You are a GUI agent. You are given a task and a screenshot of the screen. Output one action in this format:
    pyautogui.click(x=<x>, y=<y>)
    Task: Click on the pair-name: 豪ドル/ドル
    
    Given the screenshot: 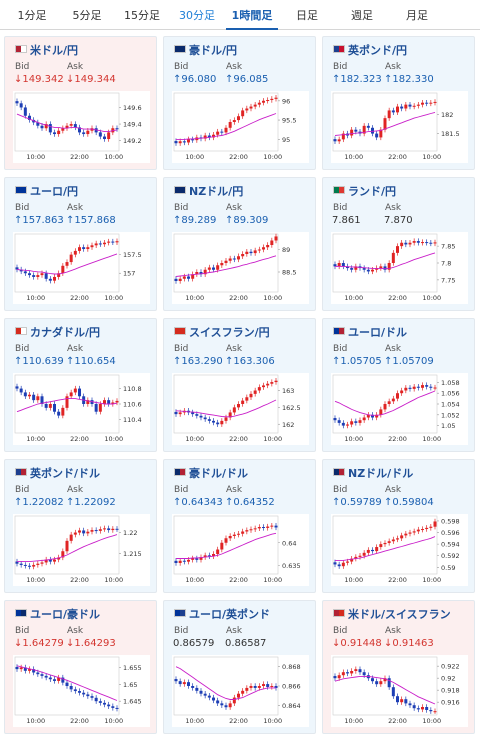 What is the action you would take?
    pyautogui.click(x=219, y=473)
    